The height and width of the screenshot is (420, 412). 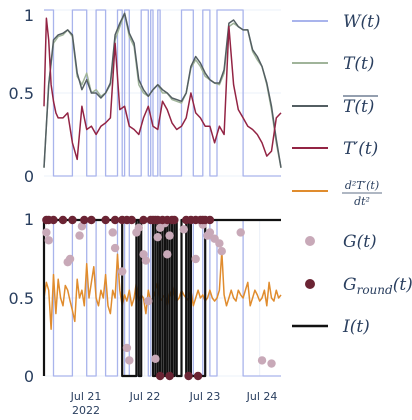 I want to click on xtick-jul24: Jul 24, so click(x=262, y=396).